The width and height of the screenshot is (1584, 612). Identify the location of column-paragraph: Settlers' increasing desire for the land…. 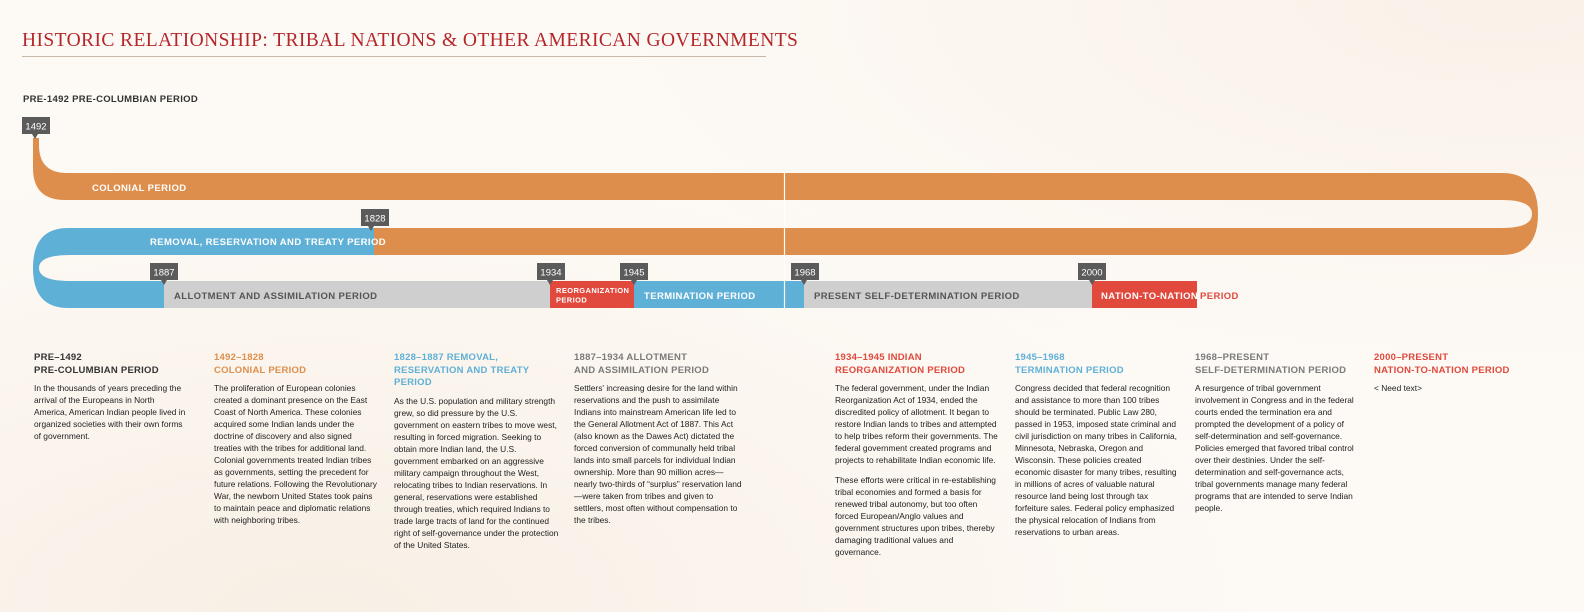
(658, 454).